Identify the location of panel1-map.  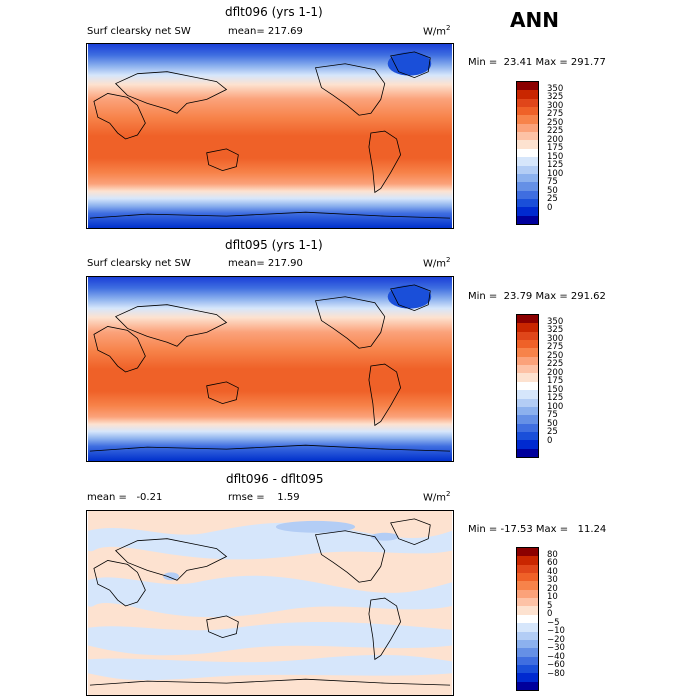
(270, 136).